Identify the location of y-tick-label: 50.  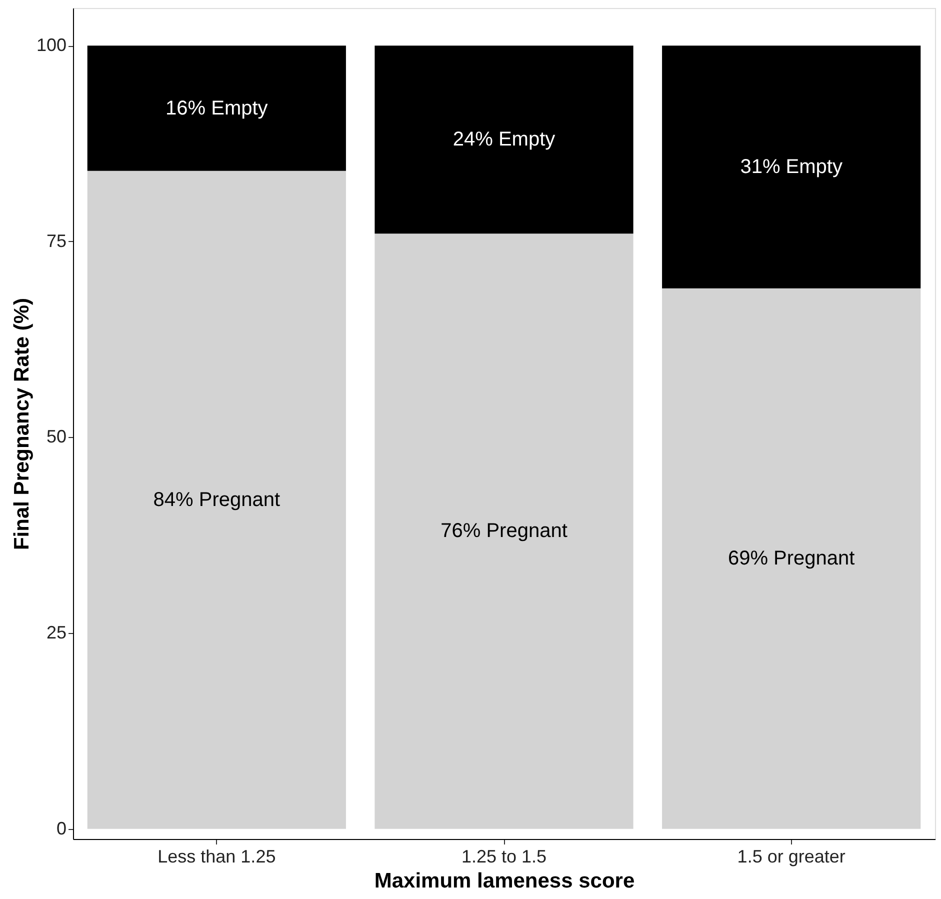
(56, 436).